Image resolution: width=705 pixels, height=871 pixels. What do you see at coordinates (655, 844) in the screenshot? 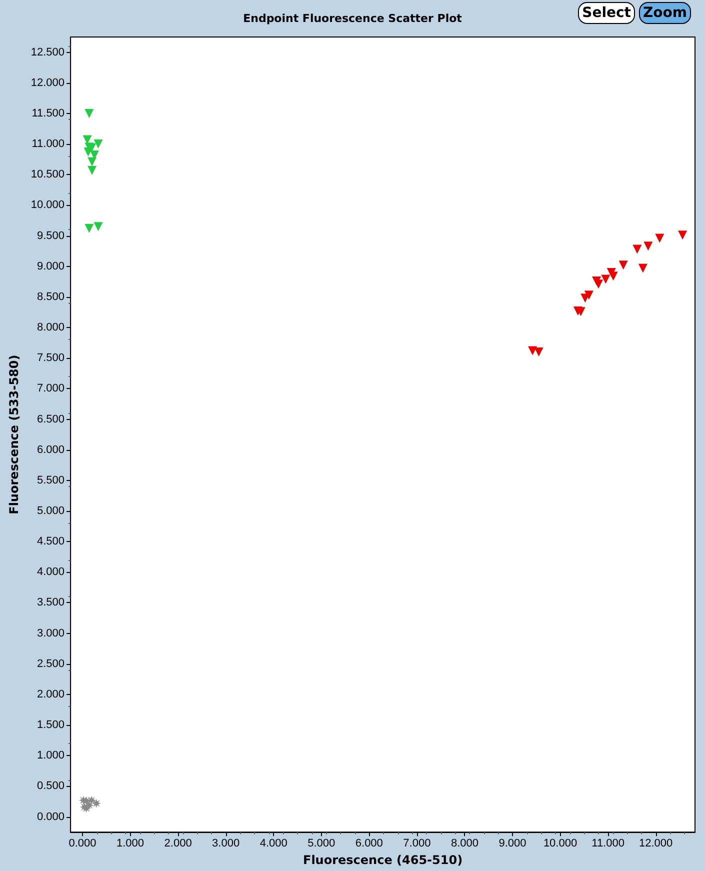
I see `x-tick-label: 12.000` at bounding box center [655, 844].